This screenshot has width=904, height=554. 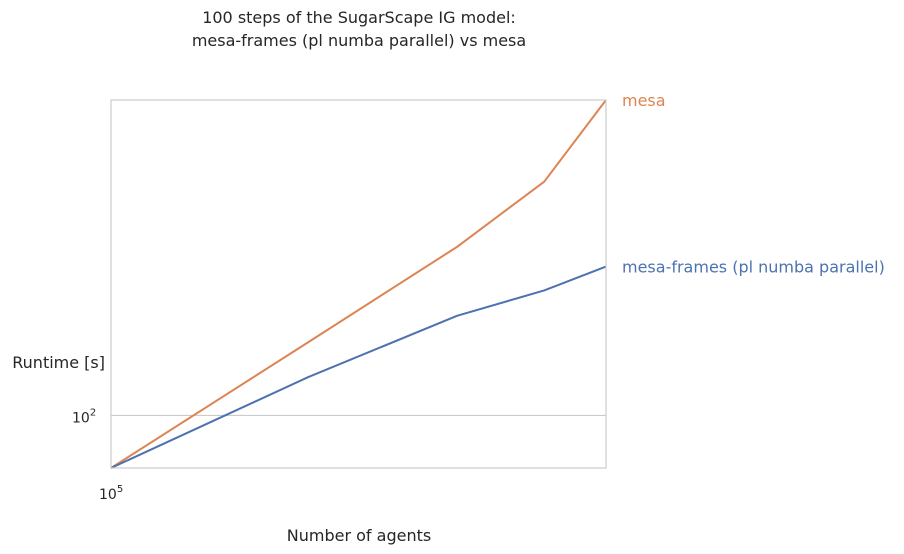 I want to click on y-axis-label: Runtime [s], so click(x=58, y=362).